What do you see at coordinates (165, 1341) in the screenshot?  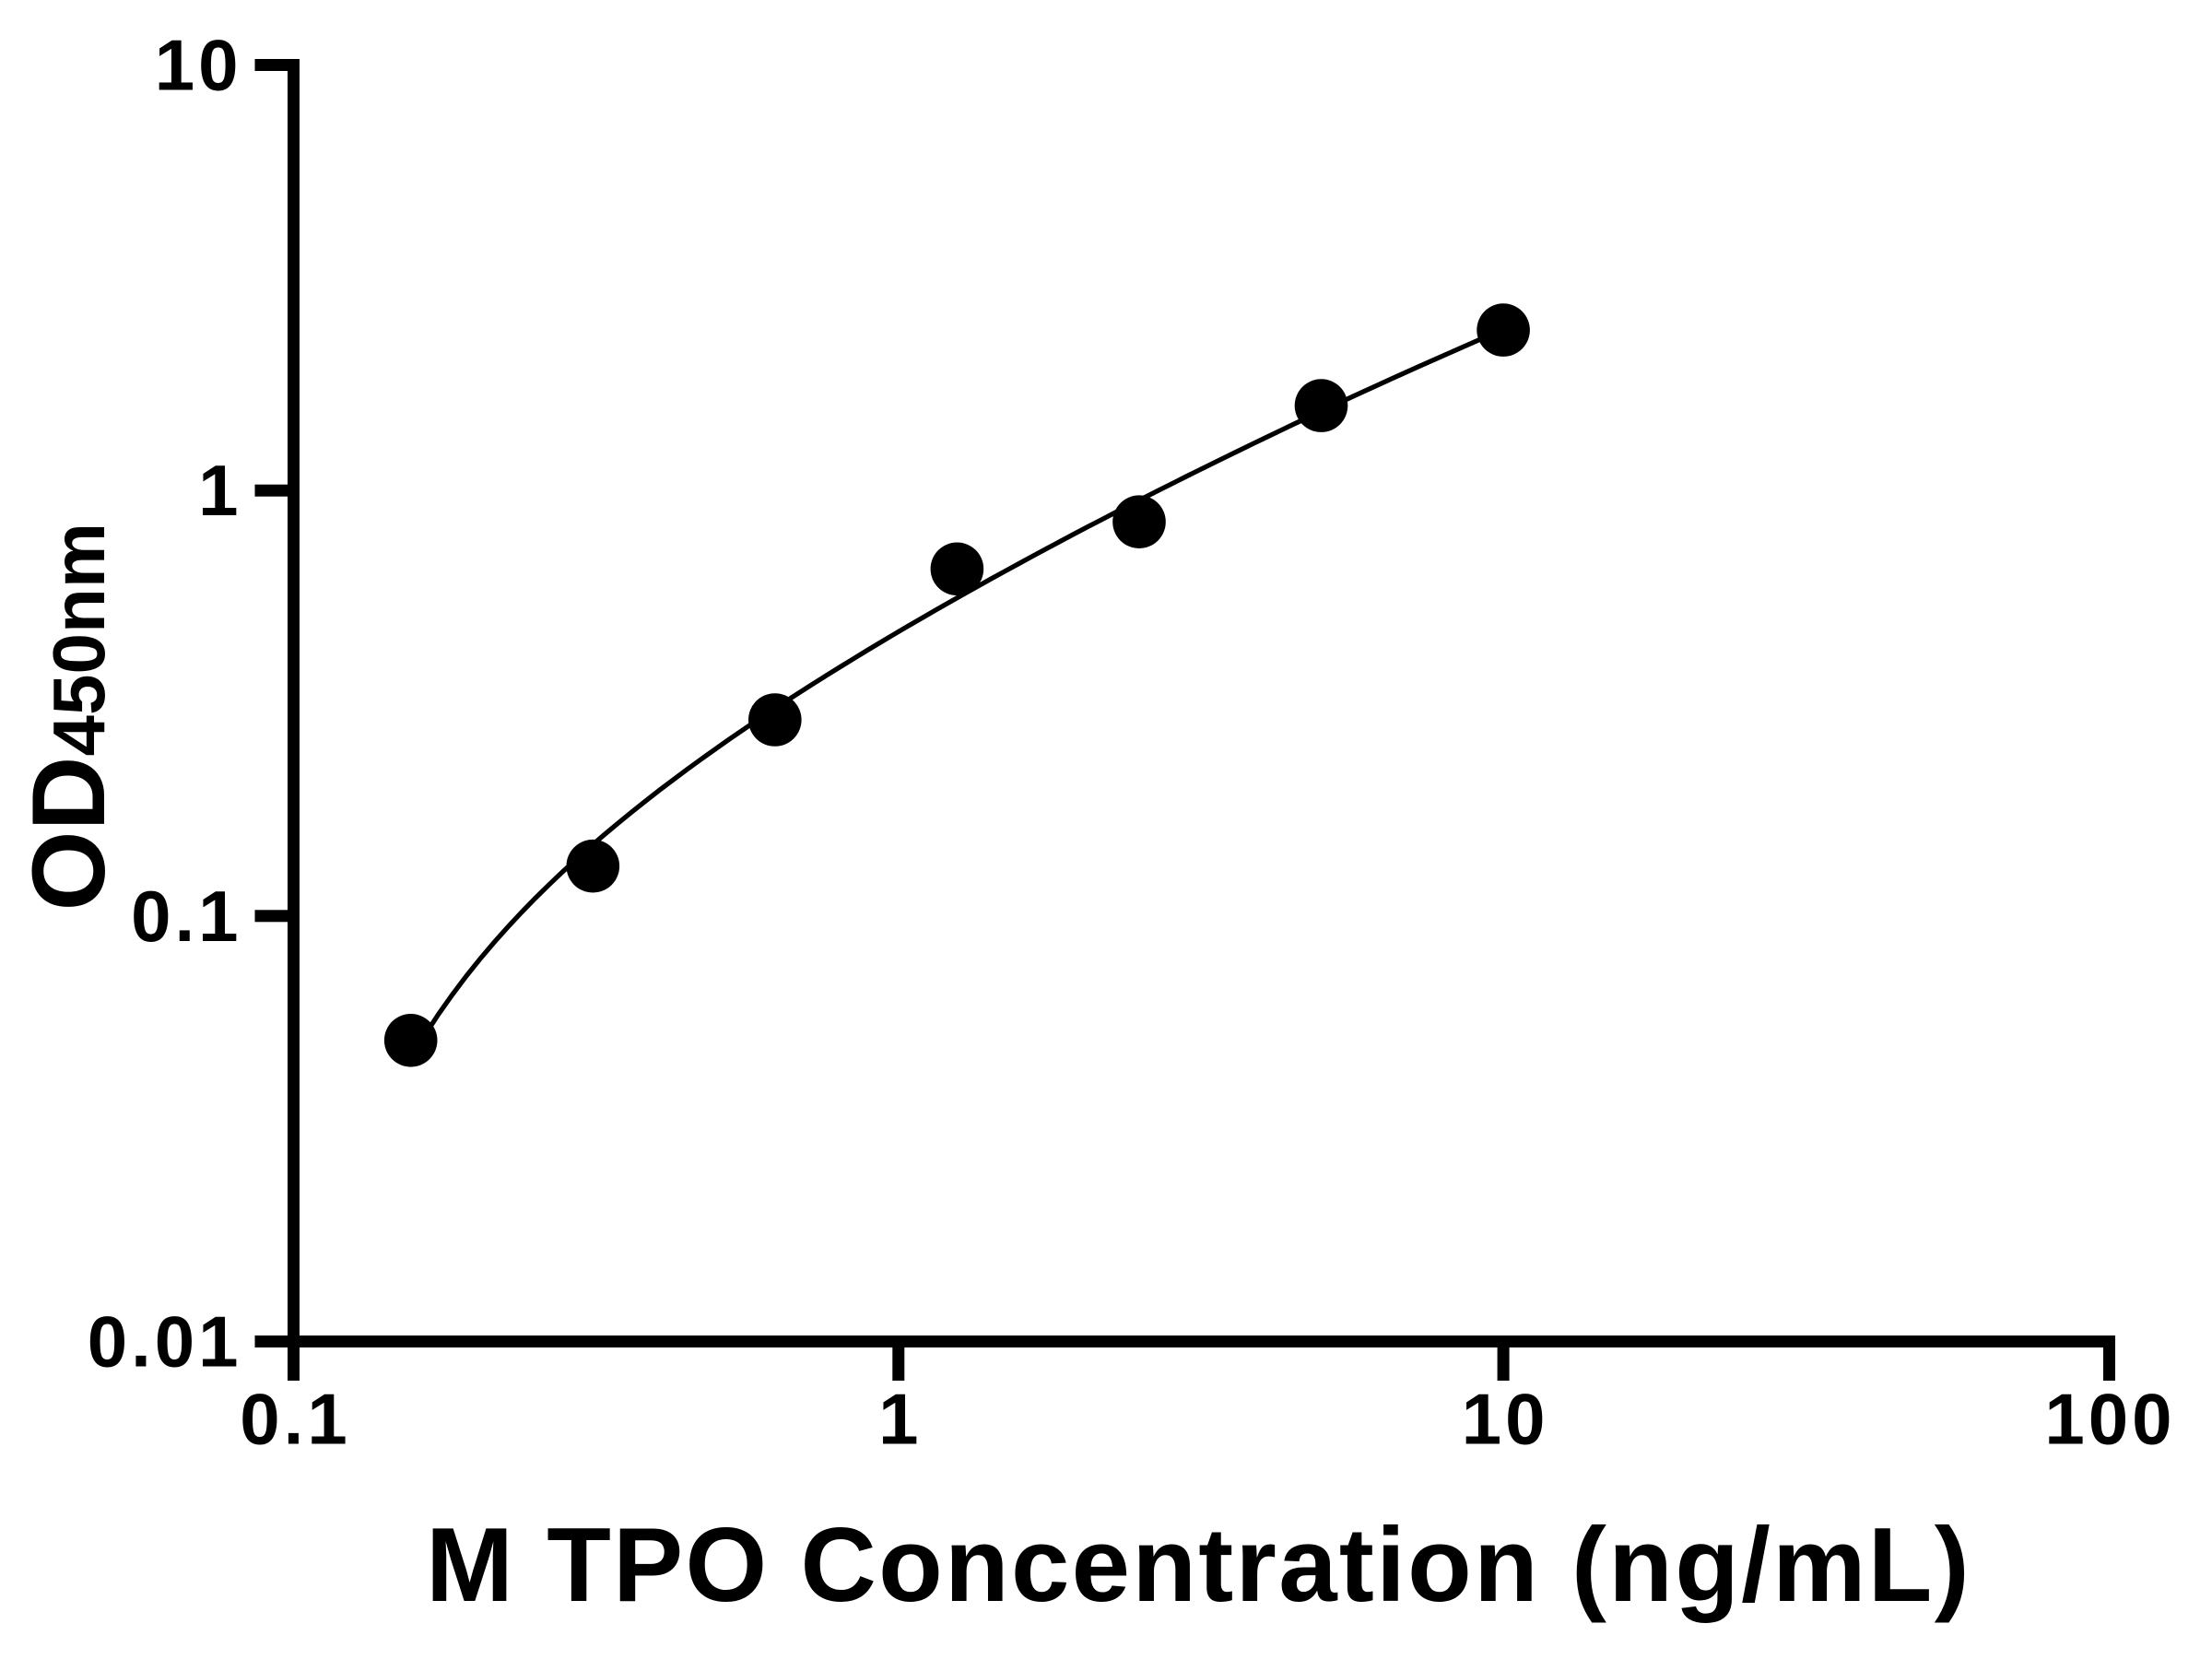 I see `svg-text: 0.01` at bounding box center [165, 1341].